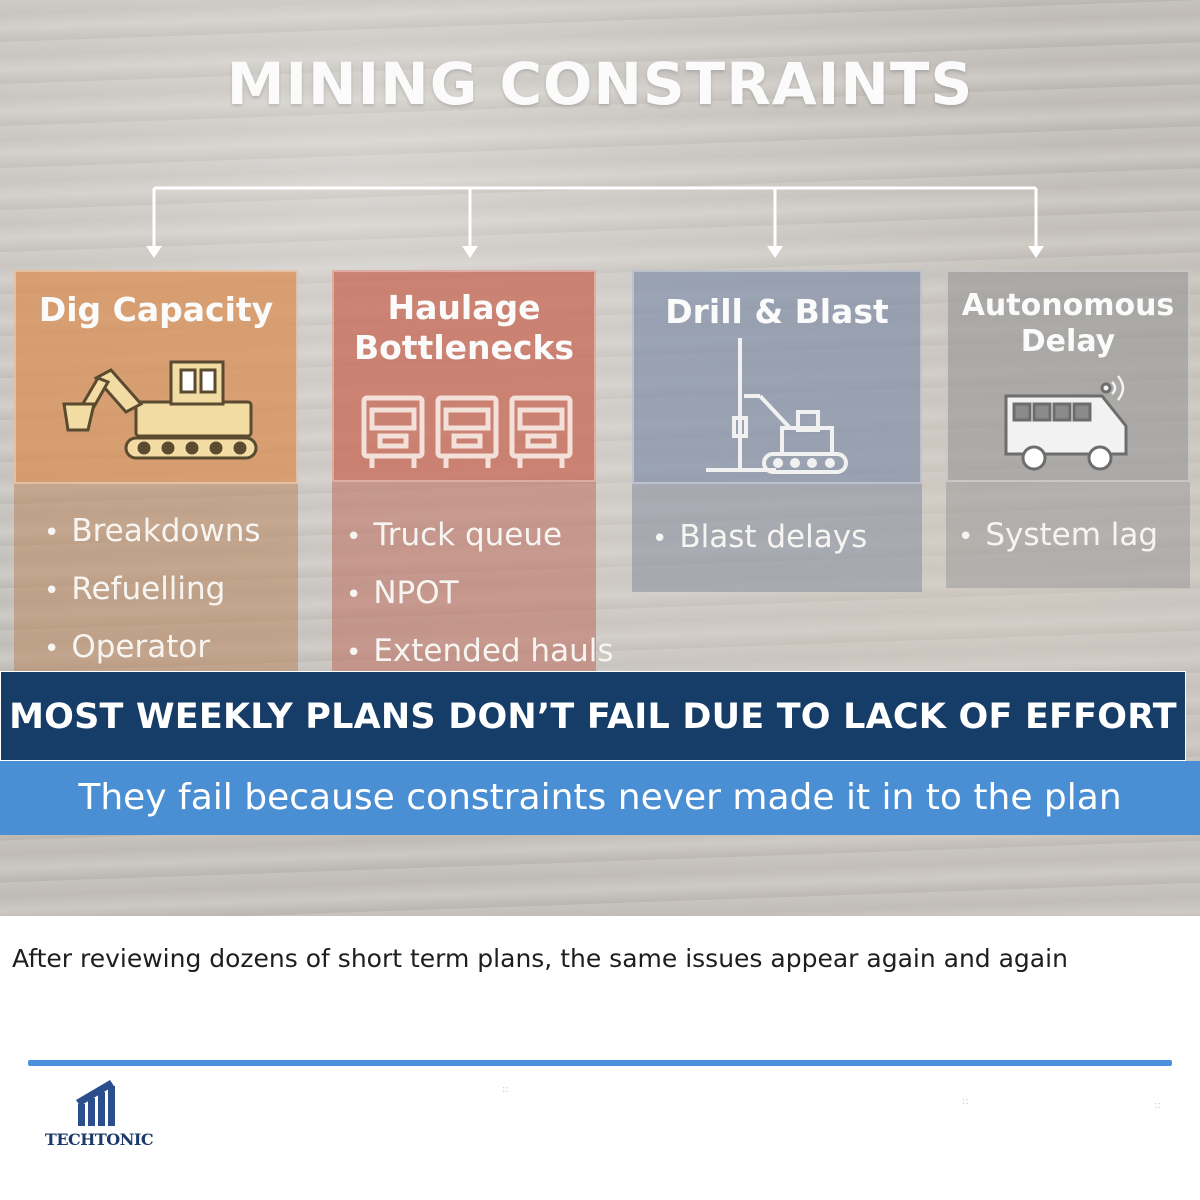 This screenshot has height=1200, width=1200. What do you see at coordinates (464, 376) in the screenshot?
I see `card-header: Haulage Bottlenecks` at bounding box center [464, 376].